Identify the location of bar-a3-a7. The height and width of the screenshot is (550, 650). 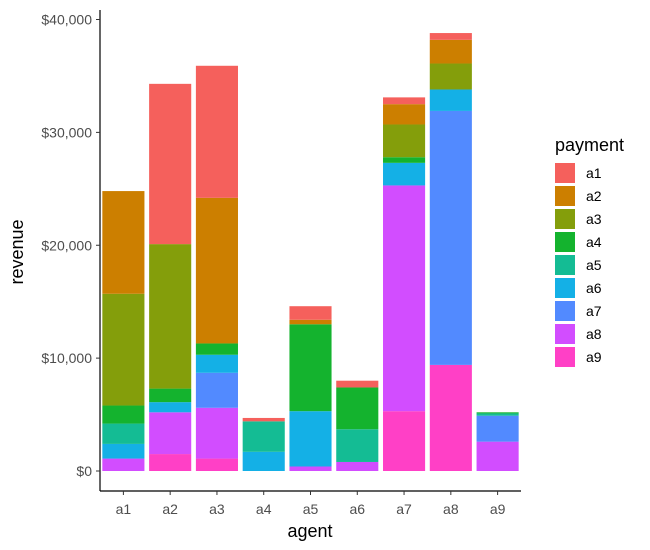
(216, 390).